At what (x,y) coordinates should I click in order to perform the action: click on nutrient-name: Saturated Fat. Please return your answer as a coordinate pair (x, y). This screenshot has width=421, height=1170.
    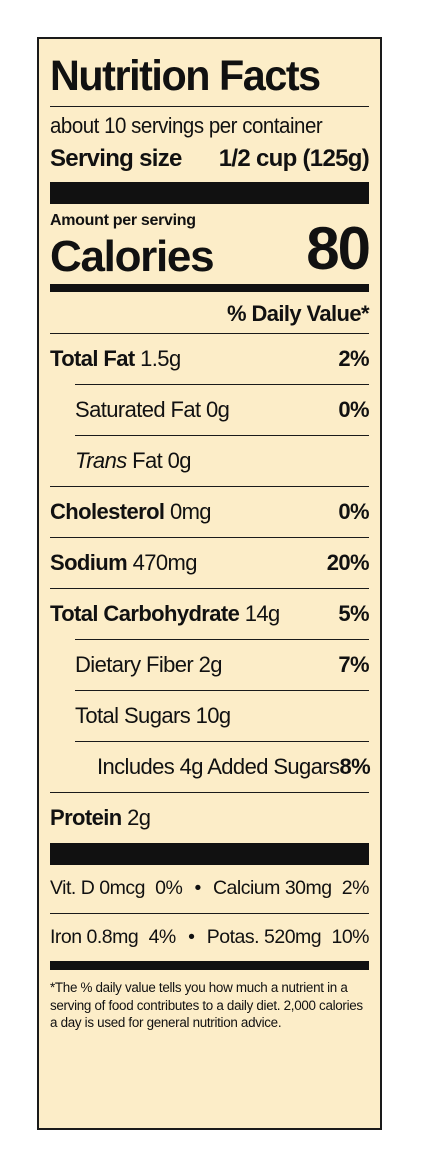
    Looking at the image, I should click on (138, 409).